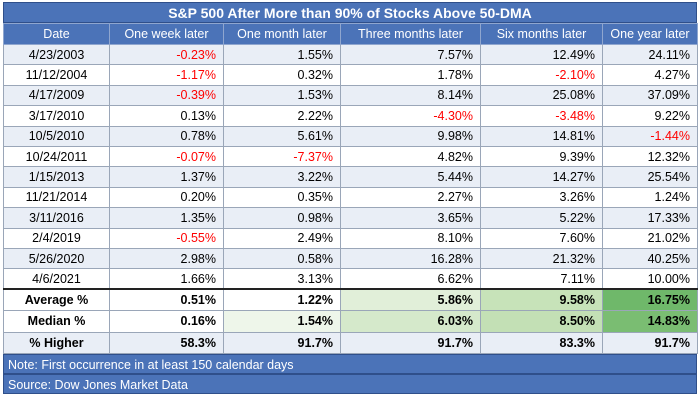 This screenshot has width=700, height=404. I want to click on return-cell: 0.13%, so click(166, 116).